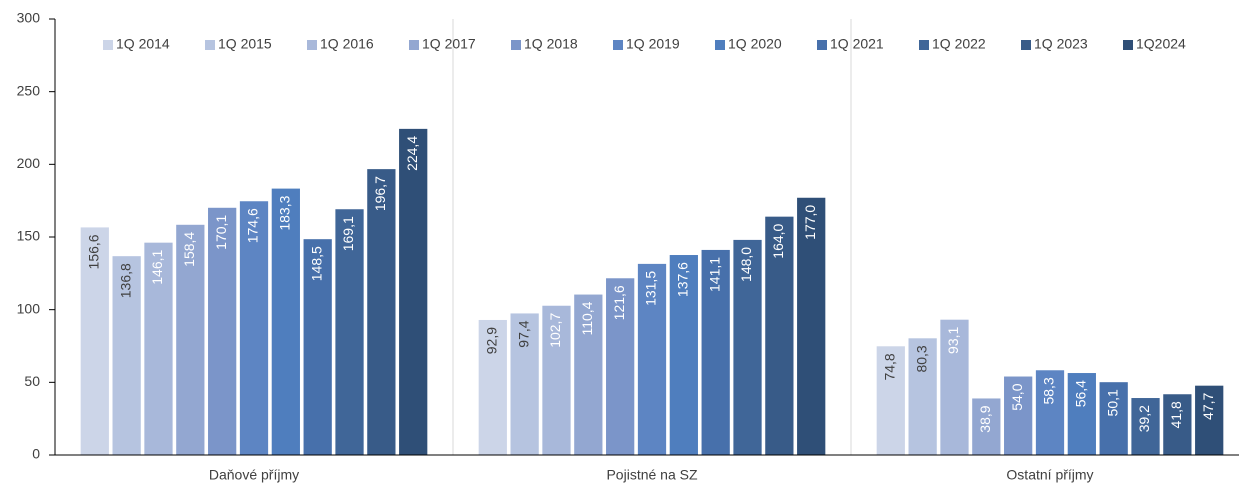 This screenshot has height=486, width=1239. I want to click on data-label: 54,0, so click(1017, 396).